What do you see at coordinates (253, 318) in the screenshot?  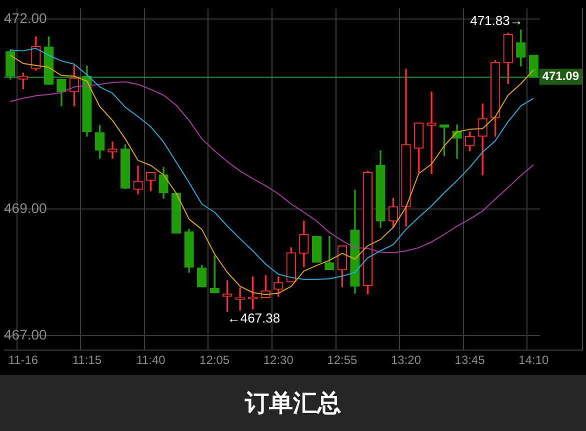 I see `annotation: ←467.38` at bounding box center [253, 318].